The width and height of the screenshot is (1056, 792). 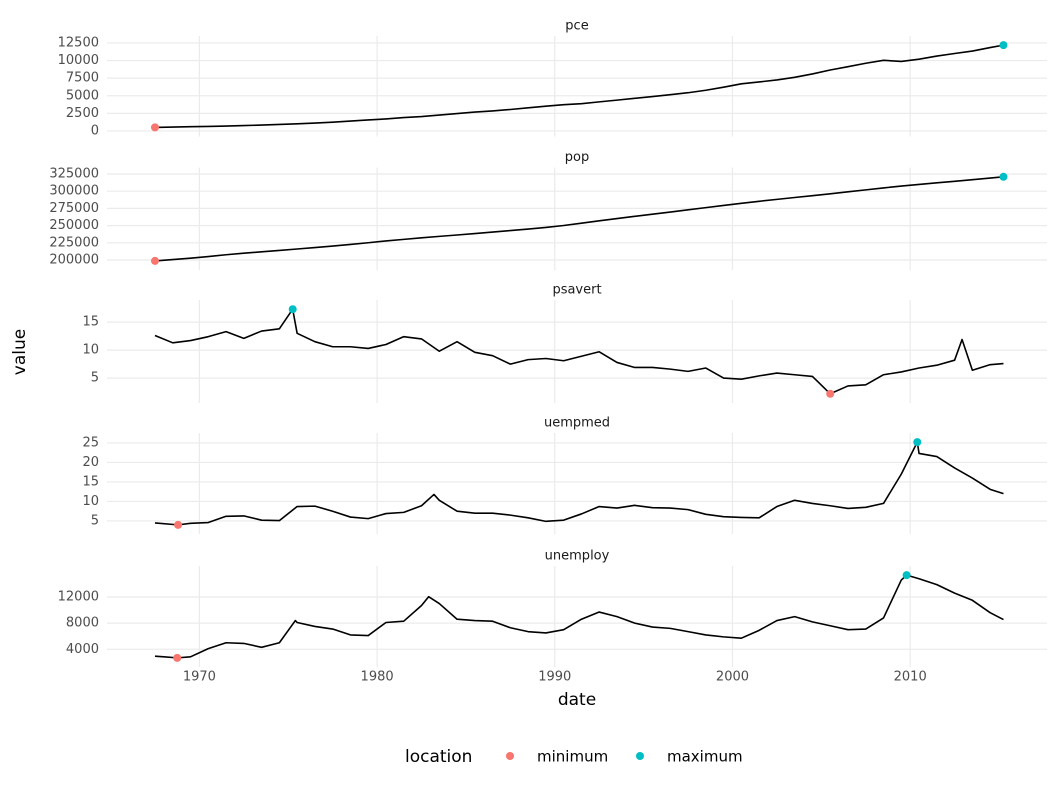 I want to click on x-tick-label: 1980, so click(x=377, y=677).